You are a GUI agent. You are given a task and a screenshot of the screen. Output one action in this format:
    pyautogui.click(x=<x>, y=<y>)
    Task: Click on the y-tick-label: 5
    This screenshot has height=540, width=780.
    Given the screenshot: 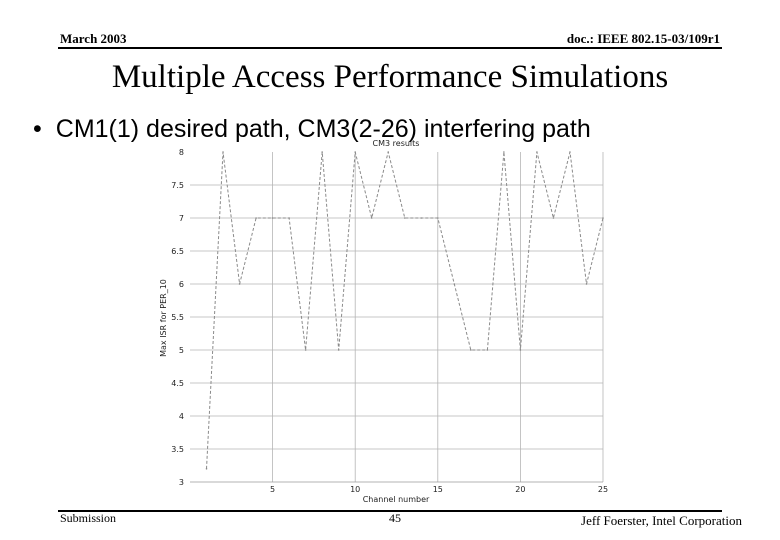 What is the action you would take?
    pyautogui.click(x=181, y=350)
    